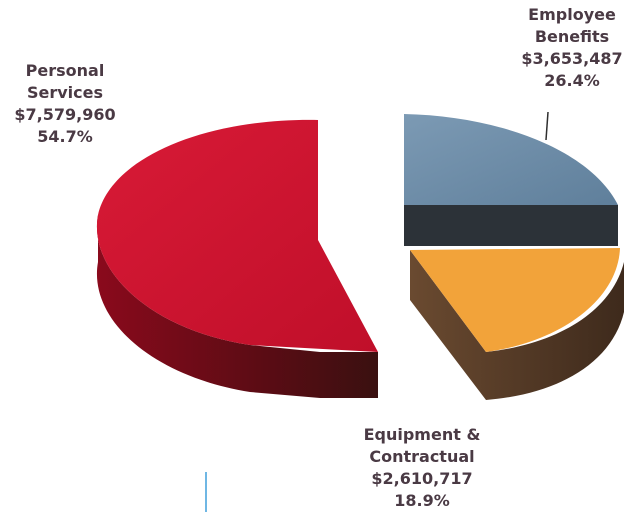 The height and width of the screenshot is (529, 631). Describe the element at coordinates (65, 136) in the screenshot. I see `label-personal-services-percent: 54.7%` at that location.